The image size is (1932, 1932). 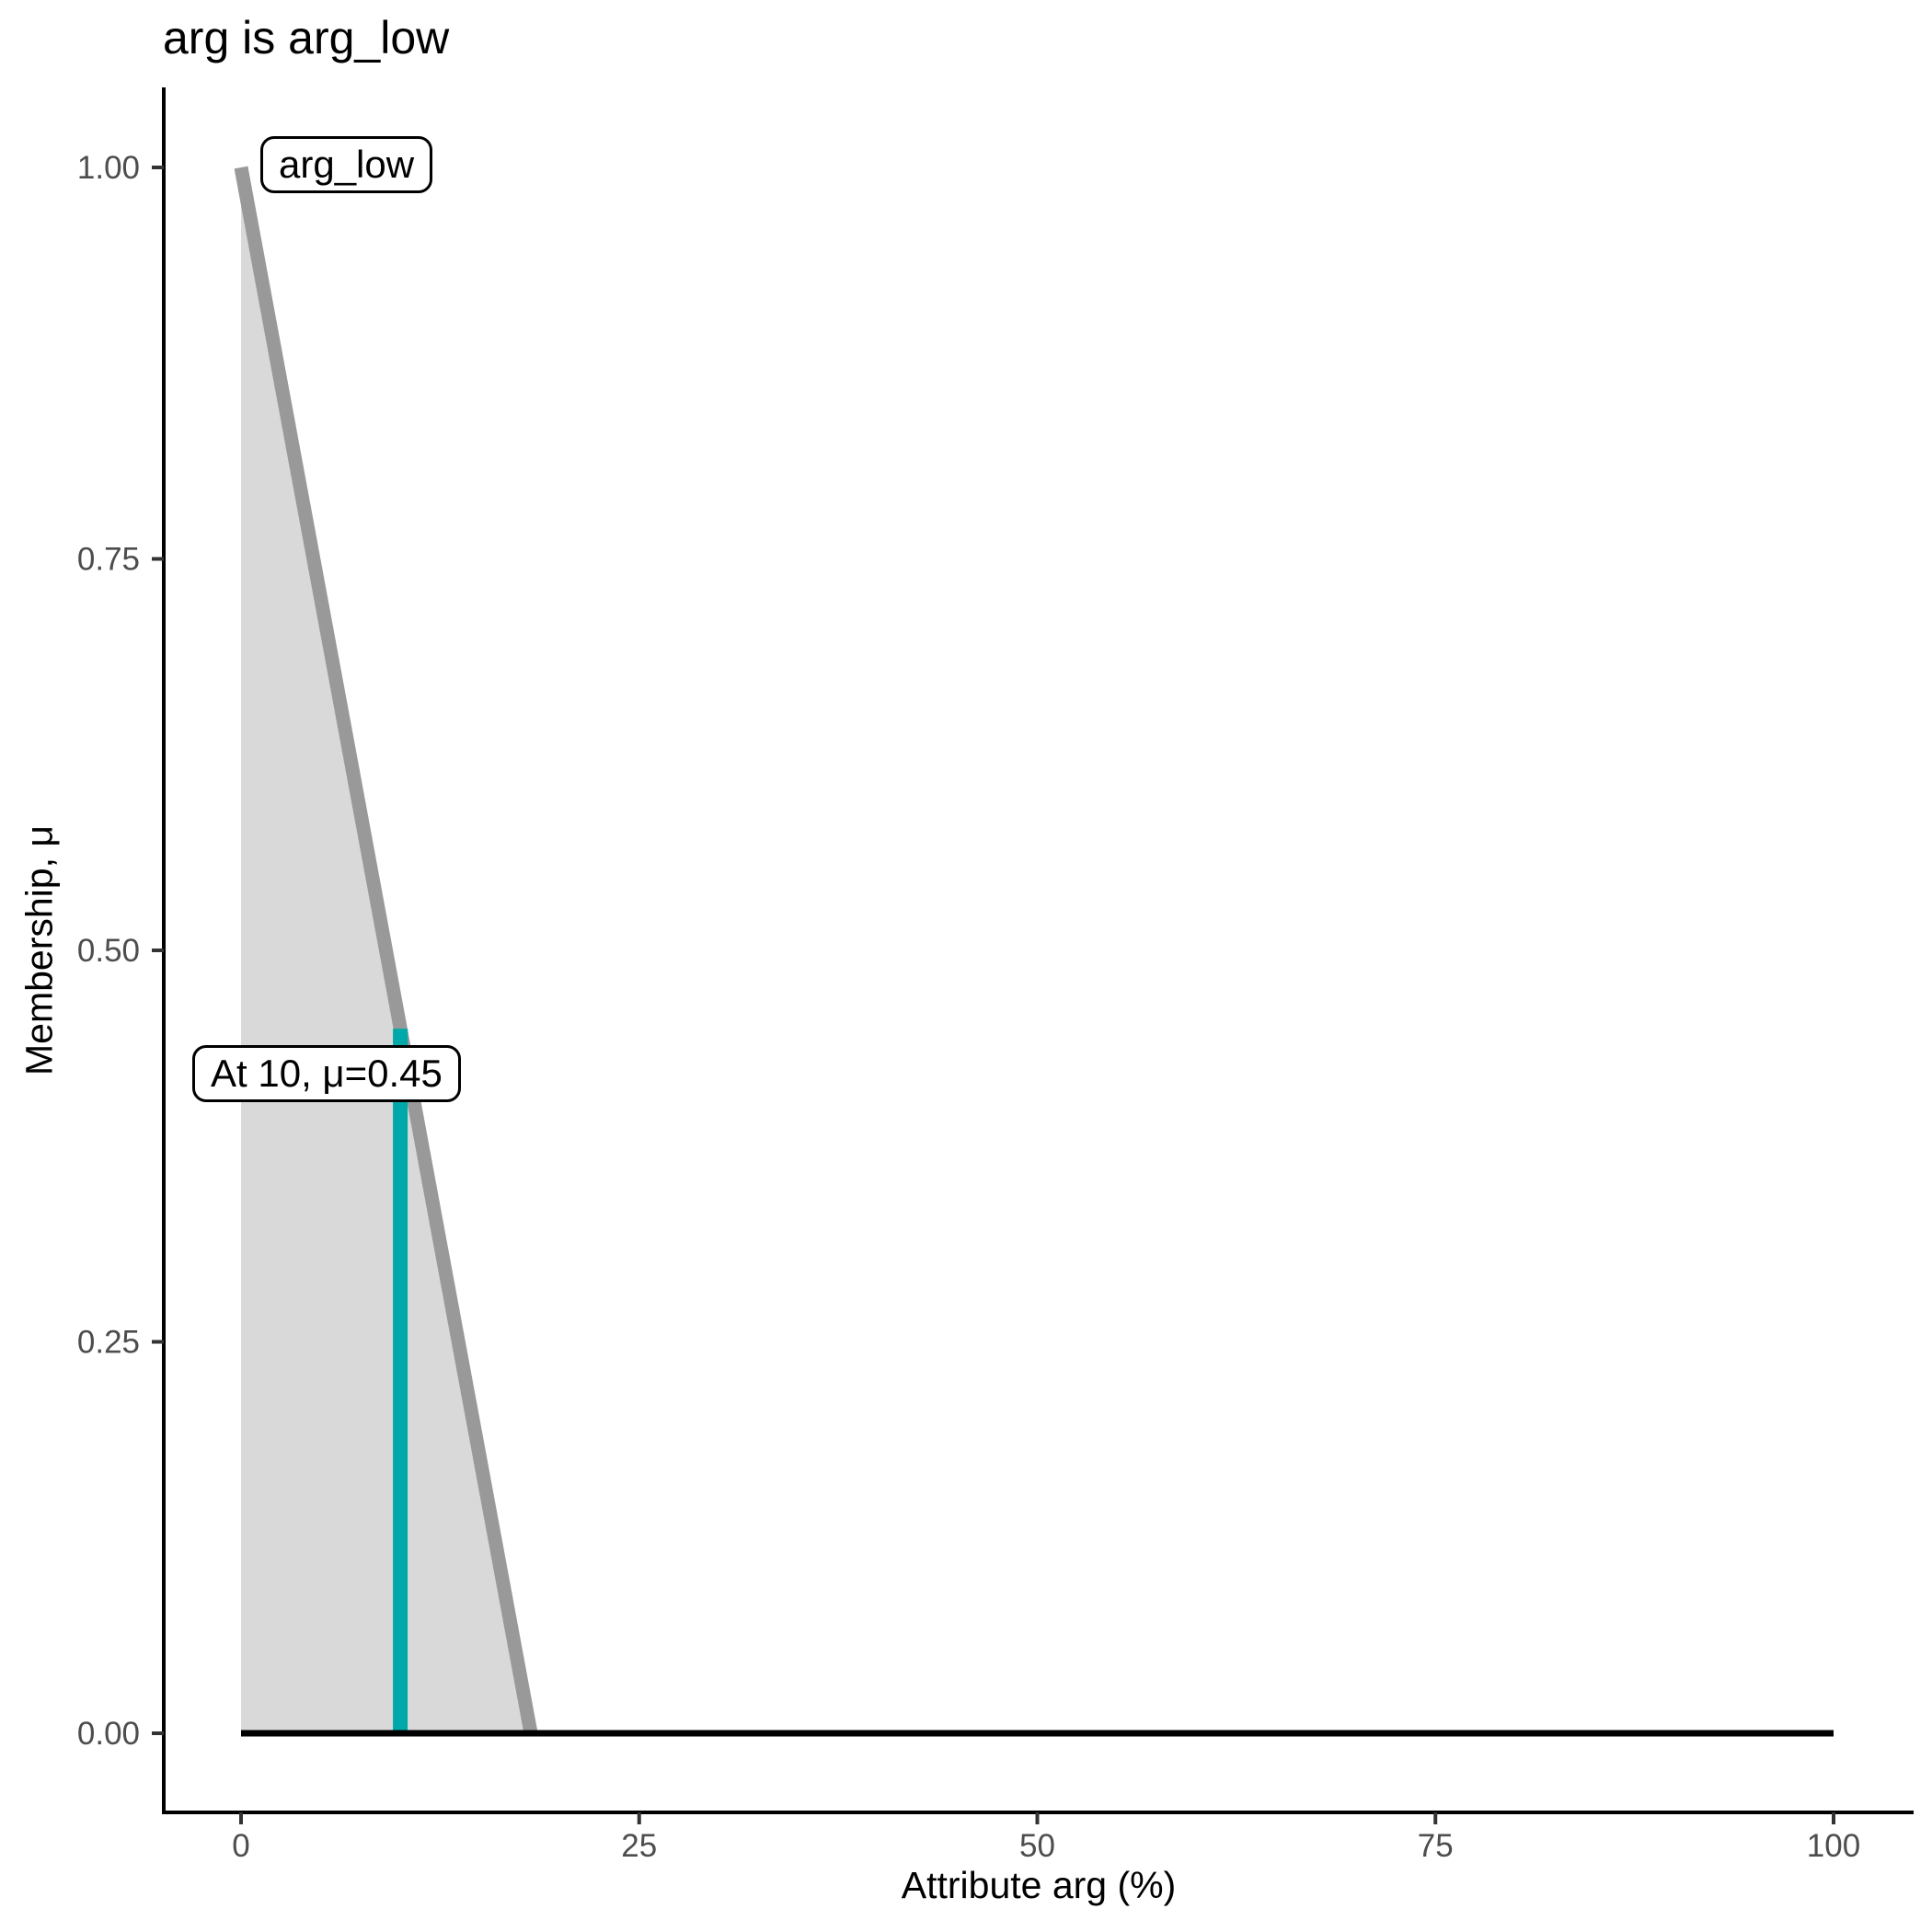 What do you see at coordinates (639, 1846) in the screenshot?
I see `x-tick-label: 25` at bounding box center [639, 1846].